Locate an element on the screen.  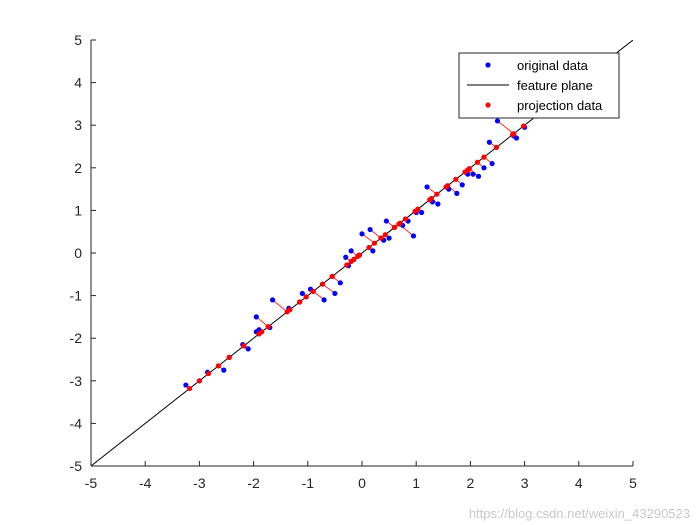
legend-label: feature plane is located at coordinates (555, 85).